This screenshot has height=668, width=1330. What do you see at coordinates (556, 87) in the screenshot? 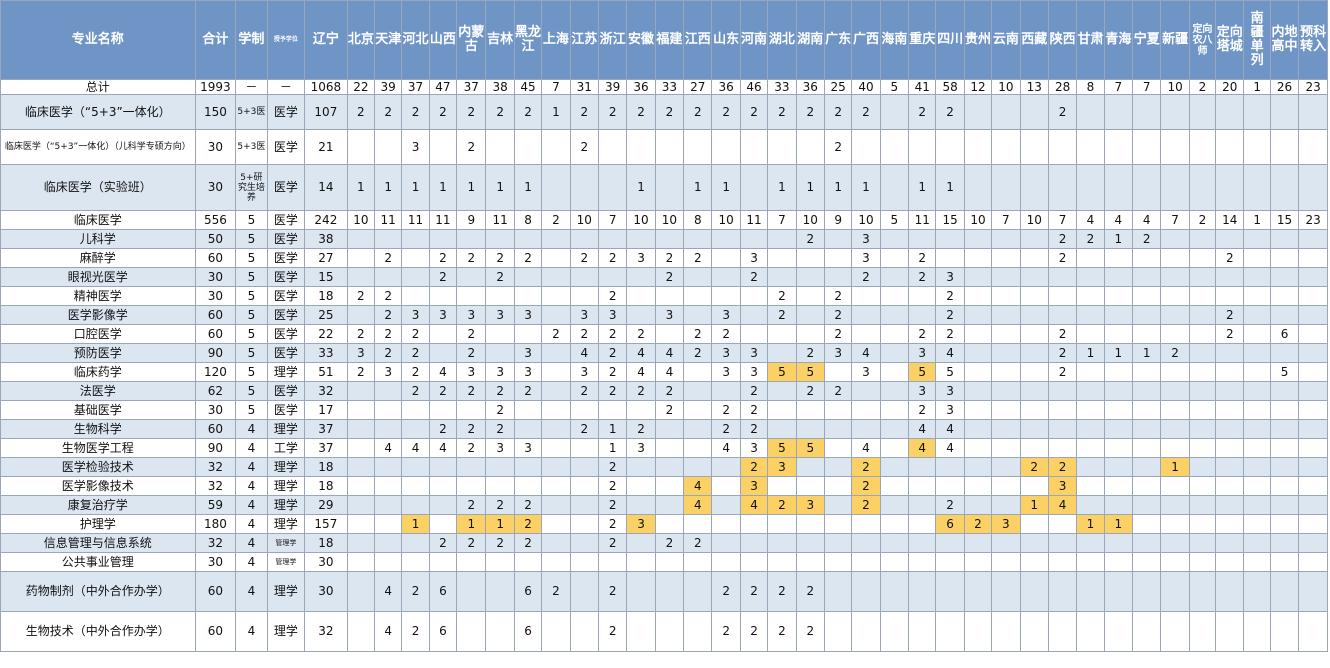
I see `table-cell: 7` at bounding box center [556, 87].